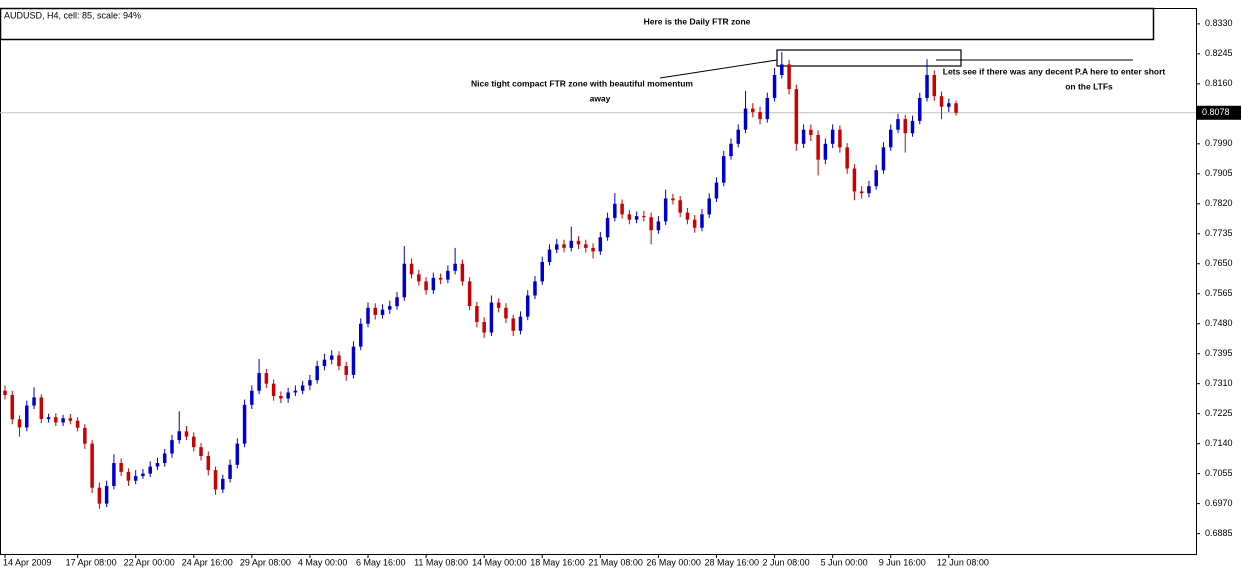 This screenshot has width=1243, height=575. I want to click on y-tick-label: 0.7140, so click(1219, 443).